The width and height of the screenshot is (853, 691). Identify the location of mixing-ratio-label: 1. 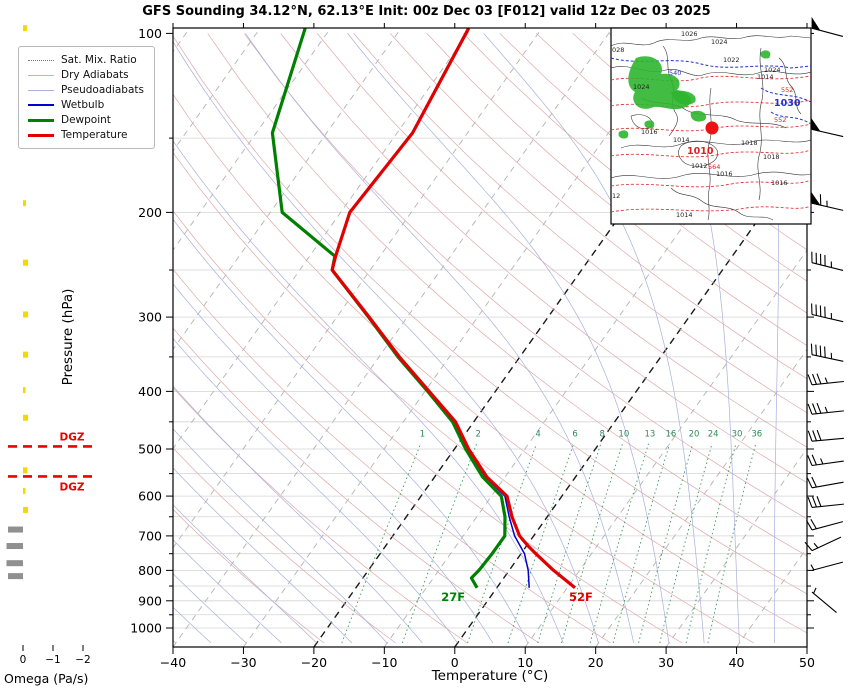
(422, 435).